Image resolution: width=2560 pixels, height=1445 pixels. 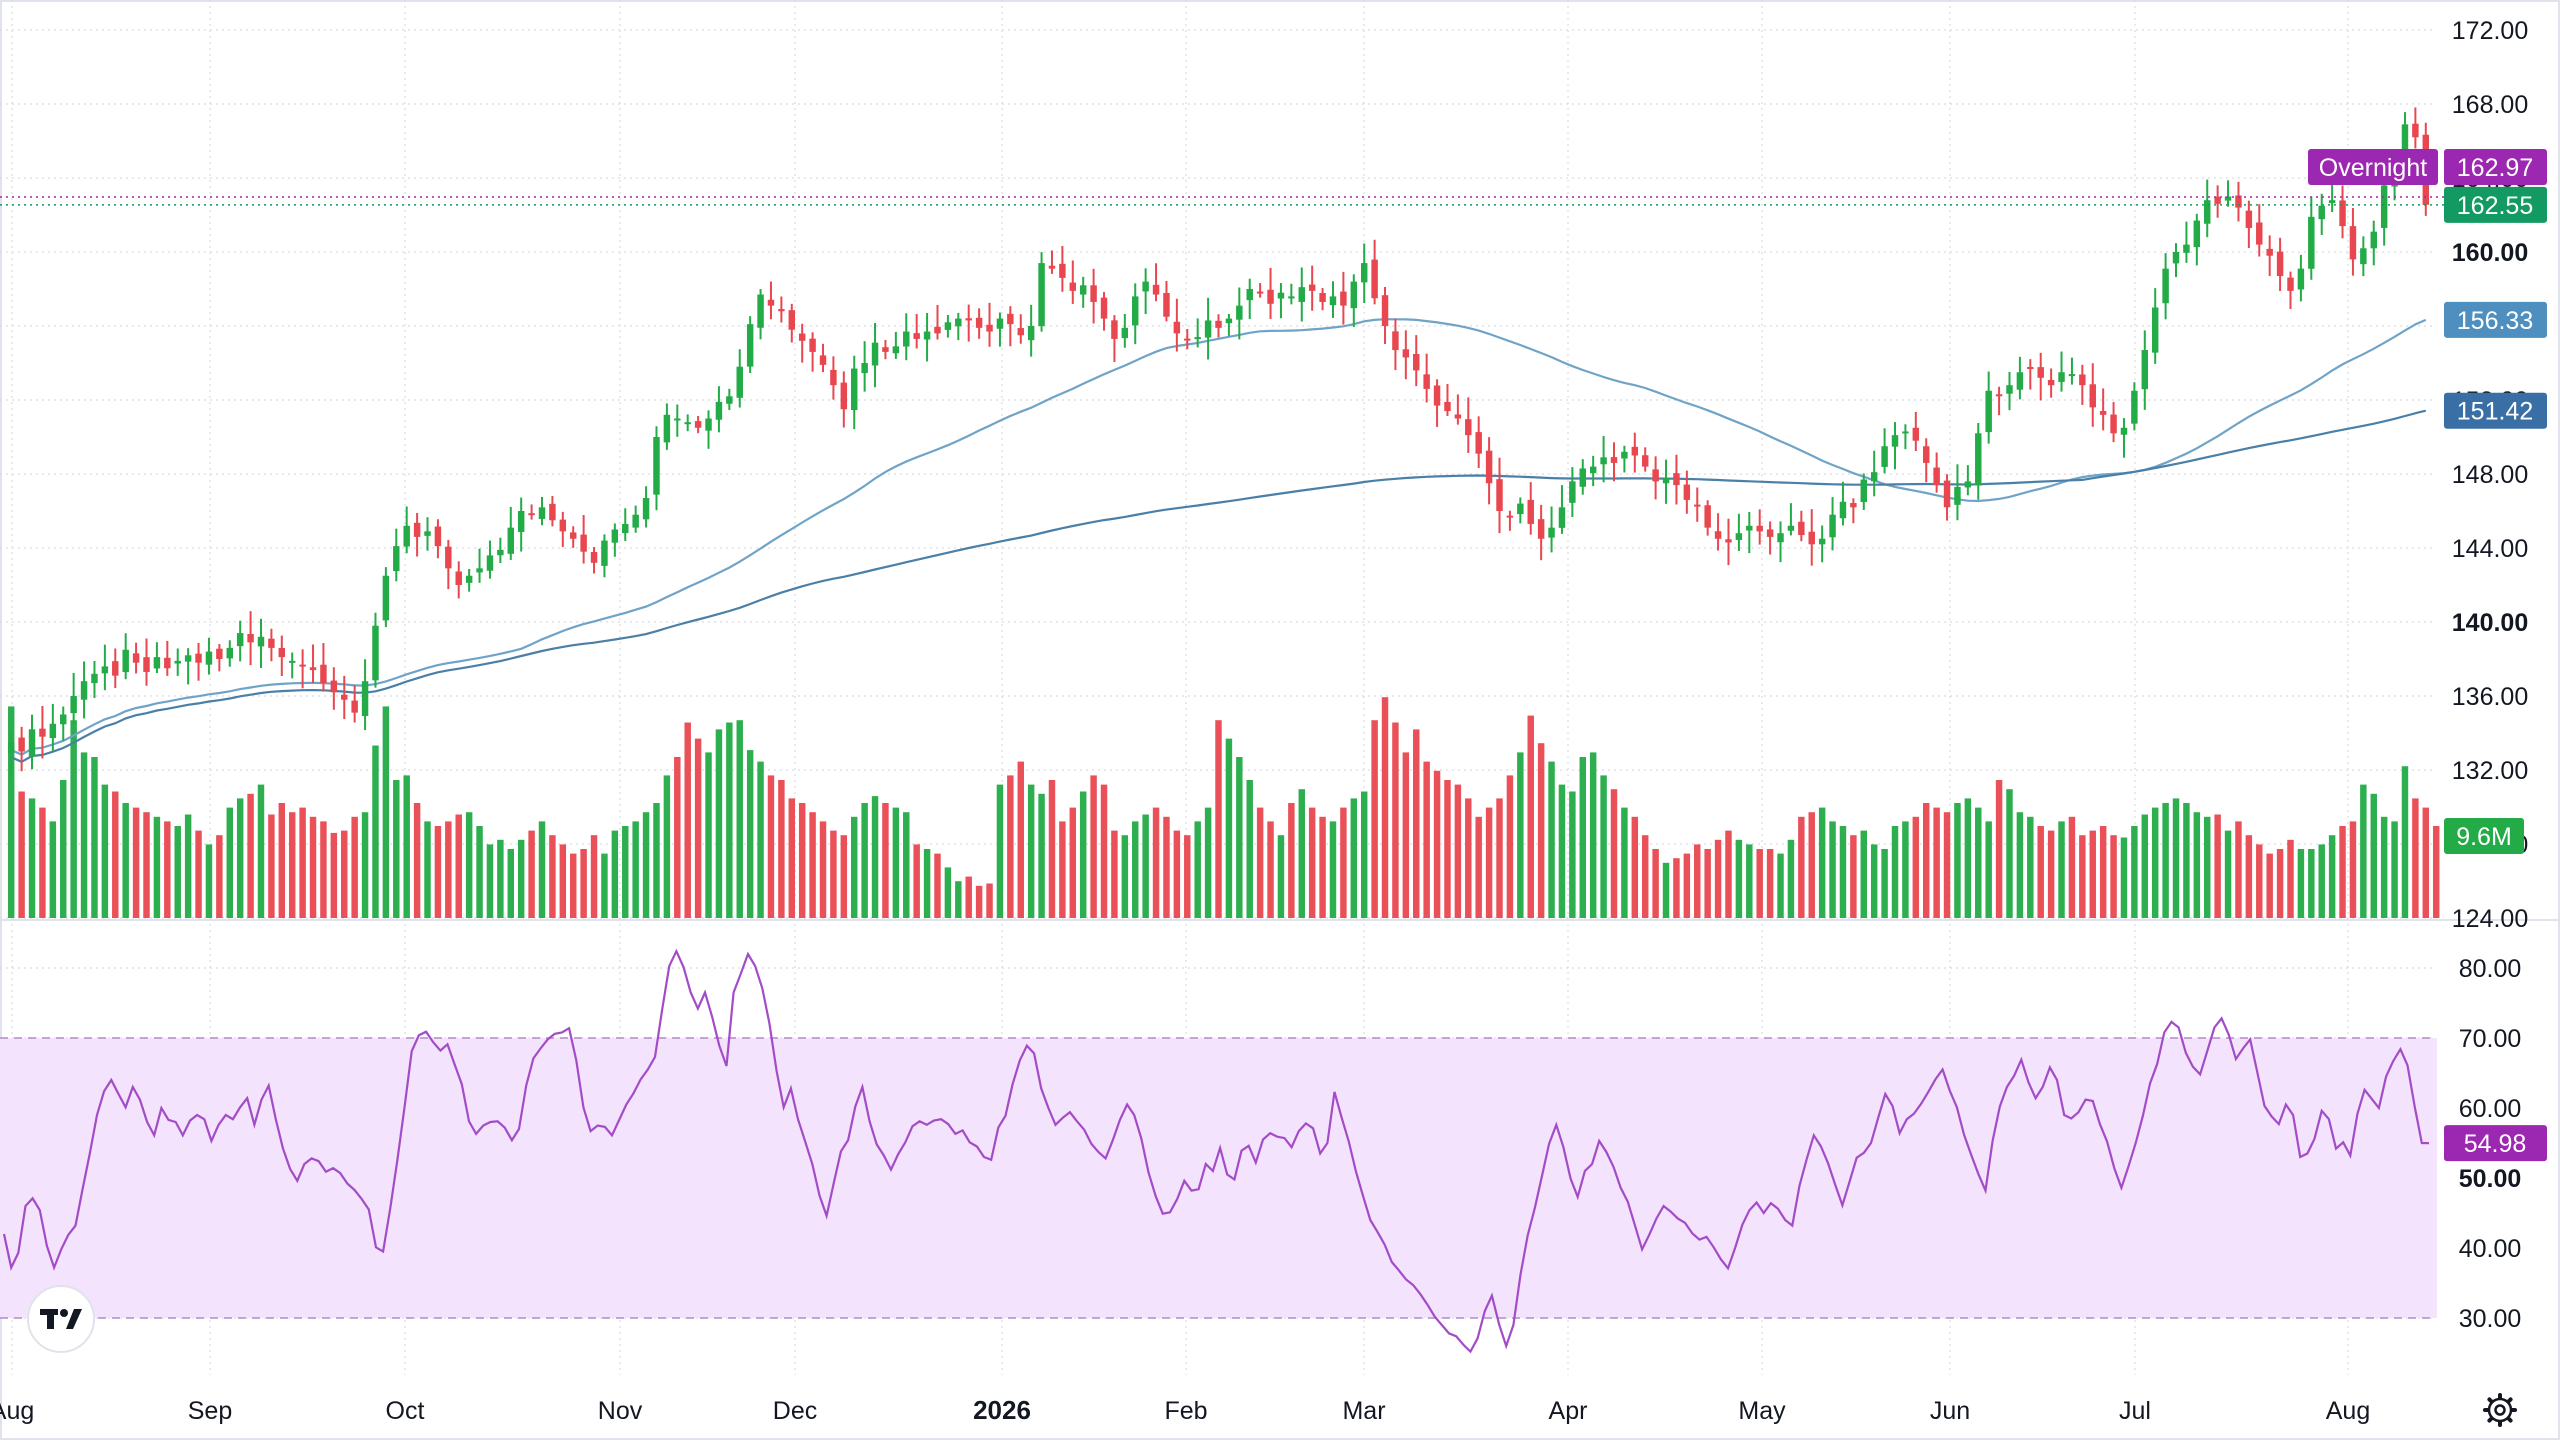 I want to click on logo-badge-circle, so click(x=61, y=1319).